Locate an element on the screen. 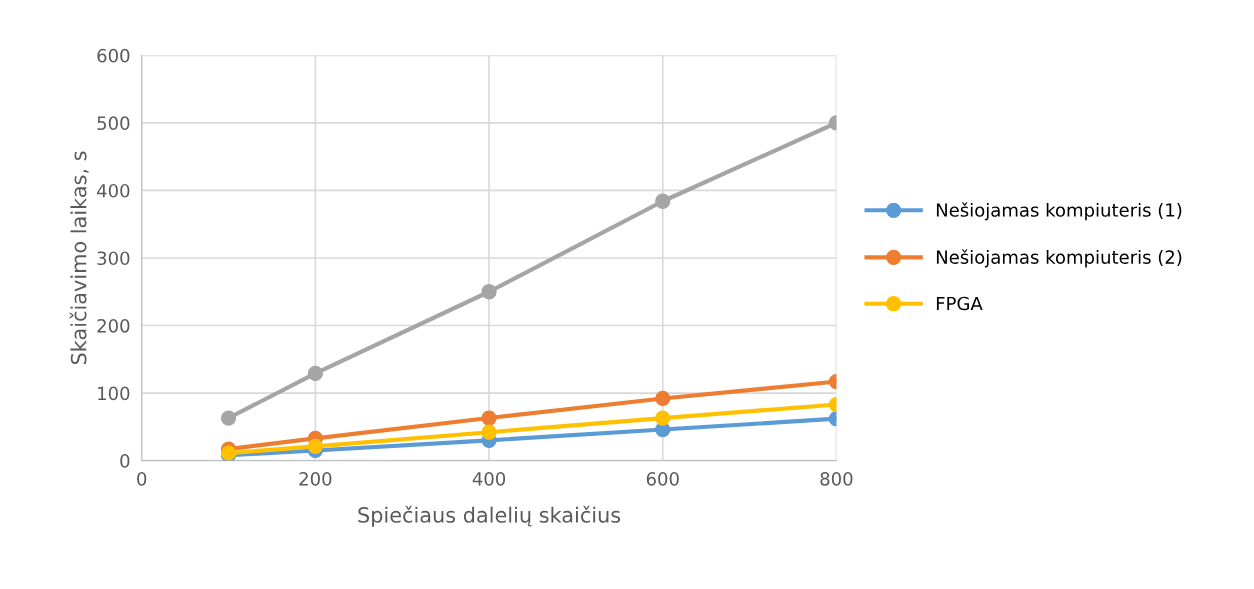 This screenshot has width=1254, height=589. x-axis-title: Spiečiaus dalelių skaičius is located at coordinates (489, 516).